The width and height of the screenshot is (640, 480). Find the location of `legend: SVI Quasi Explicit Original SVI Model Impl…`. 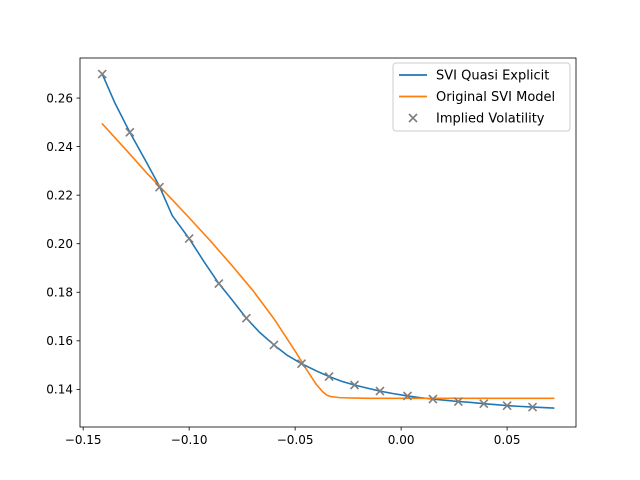

legend: SVI Quasi Explicit Original SVI Model Impl… is located at coordinates (481, 97).